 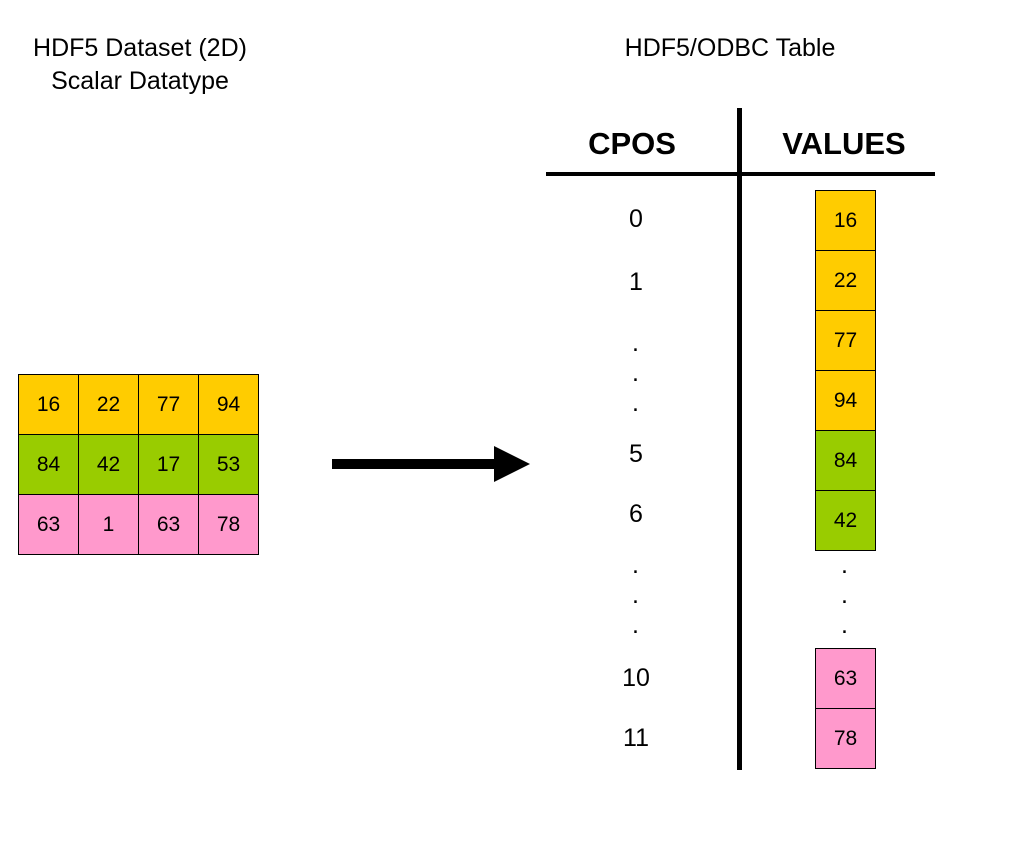 I want to click on cpos-value: 0, so click(x=636, y=219).